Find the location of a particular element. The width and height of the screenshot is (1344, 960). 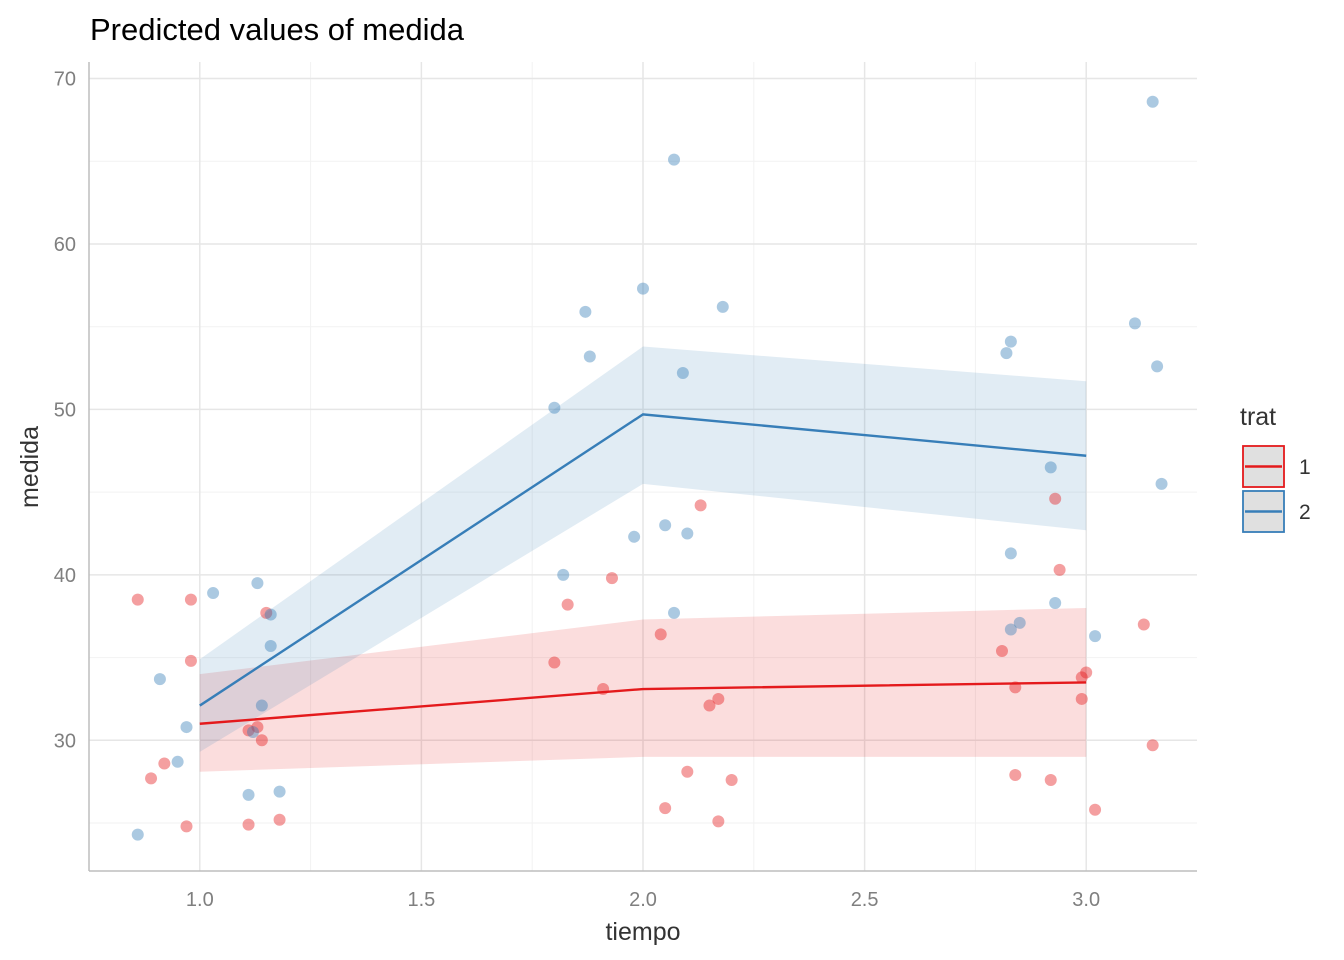

x-tick-label: 1.0 is located at coordinates (200, 900).